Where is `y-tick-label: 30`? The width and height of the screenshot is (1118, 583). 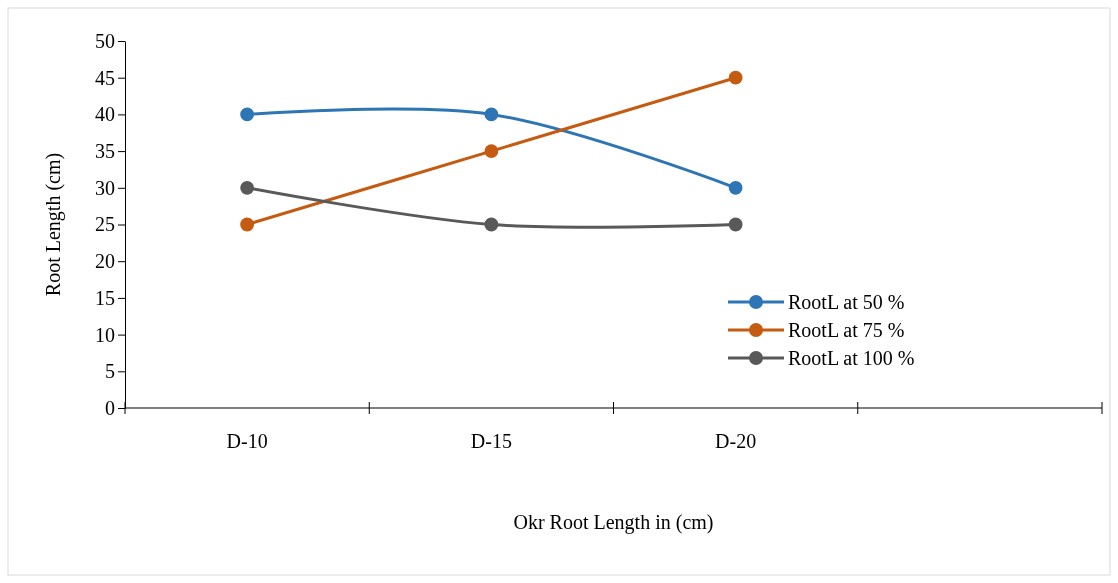 y-tick-label: 30 is located at coordinates (105, 187).